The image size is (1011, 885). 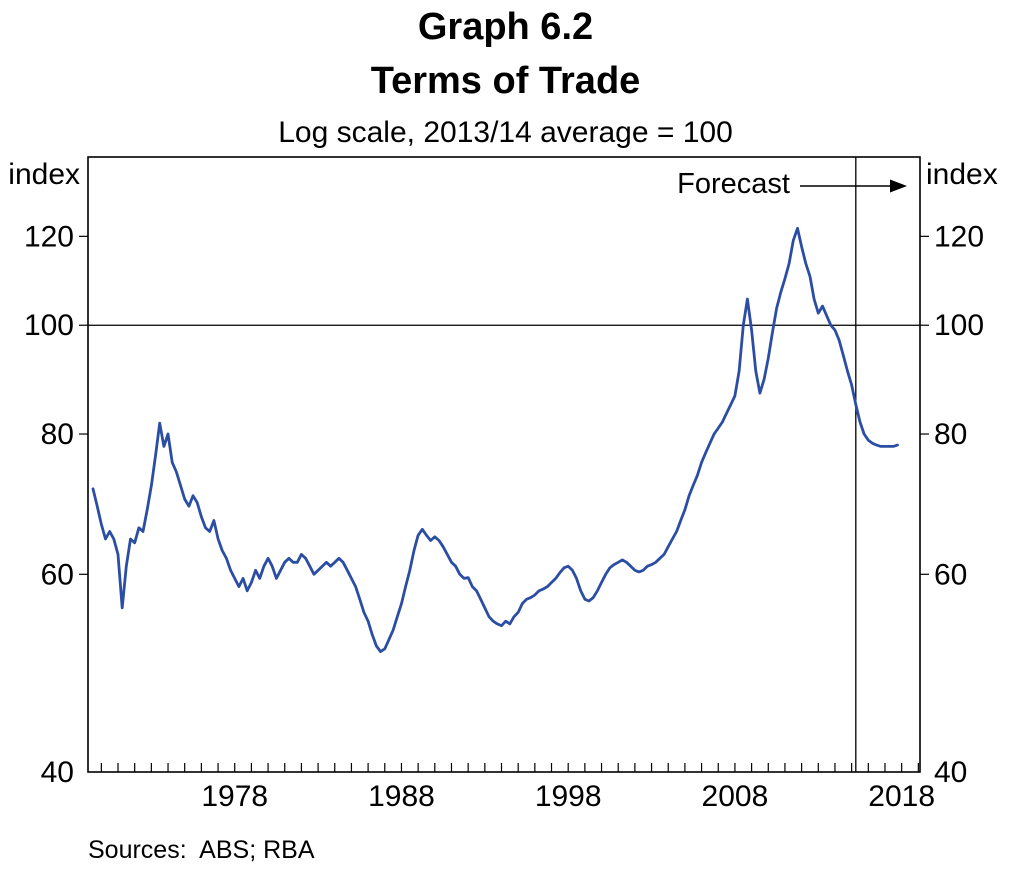 What do you see at coordinates (234, 796) in the screenshot?
I see `x-tick-label: 1978` at bounding box center [234, 796].